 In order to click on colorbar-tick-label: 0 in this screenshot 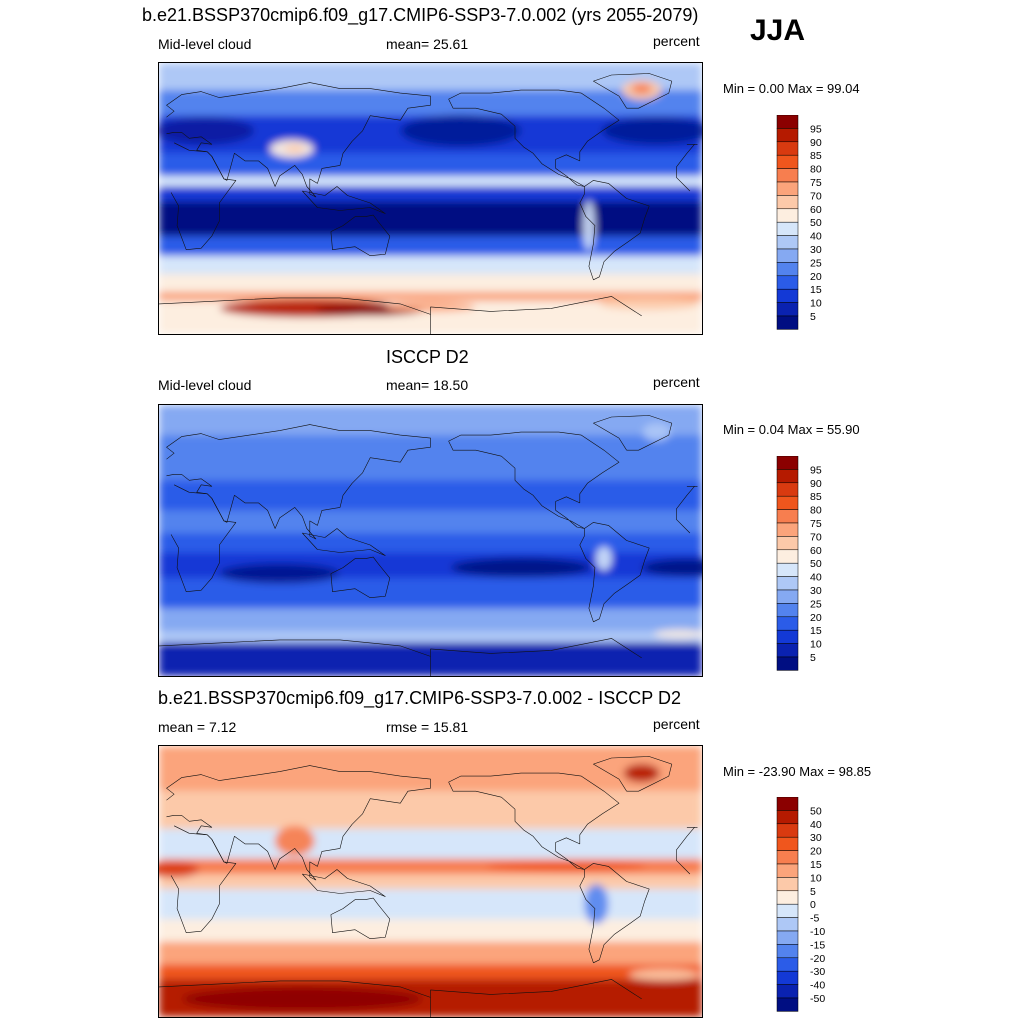, I will do `click(813, 905)`.